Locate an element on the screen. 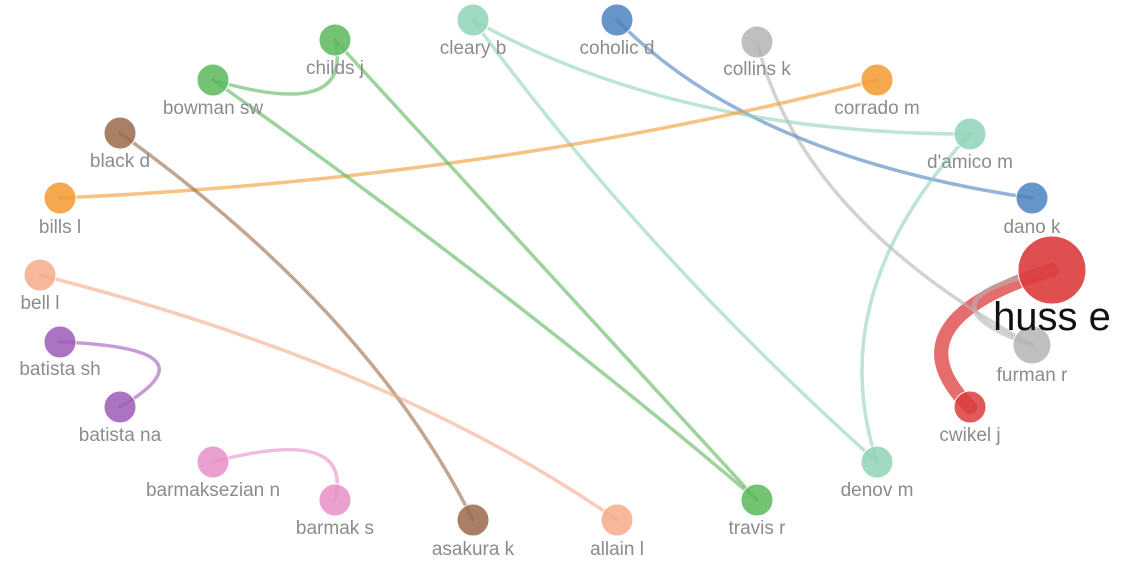  node-label-bills: bills l is located at coordinates (60, 227).